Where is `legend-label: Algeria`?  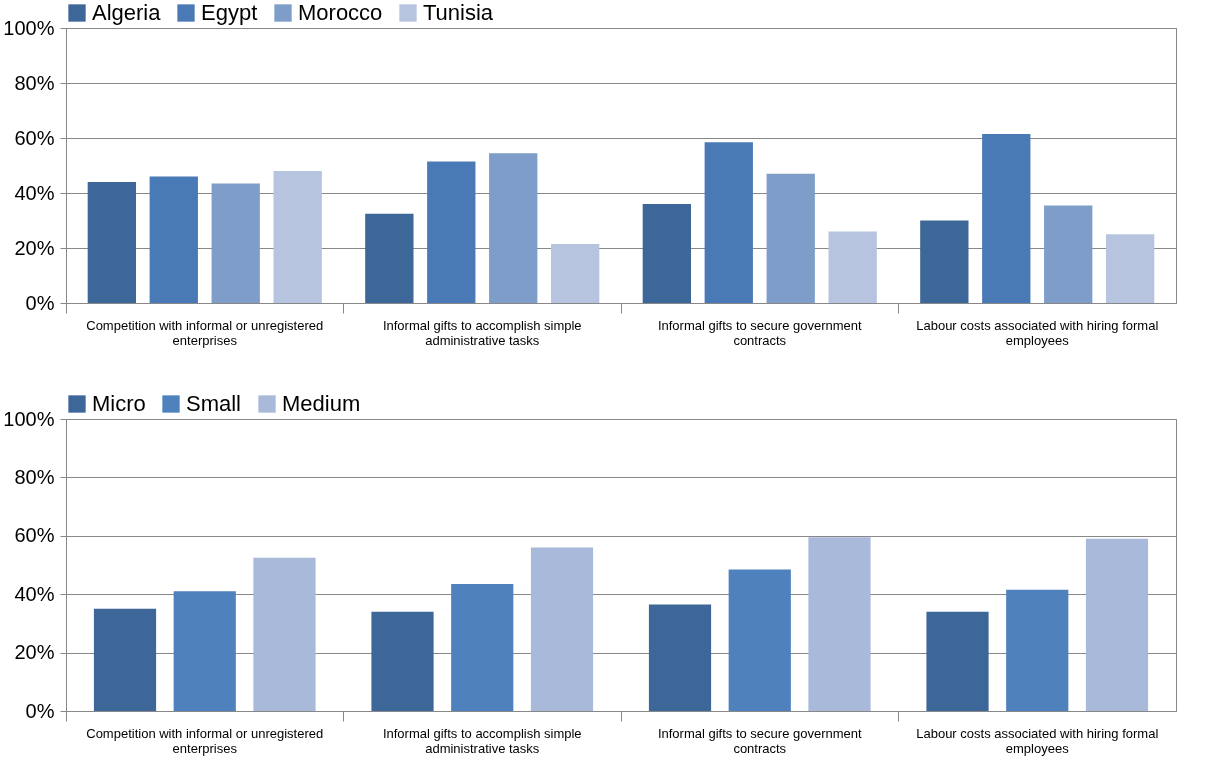
legend-label: Algeria is located at coordinates (127, 12).